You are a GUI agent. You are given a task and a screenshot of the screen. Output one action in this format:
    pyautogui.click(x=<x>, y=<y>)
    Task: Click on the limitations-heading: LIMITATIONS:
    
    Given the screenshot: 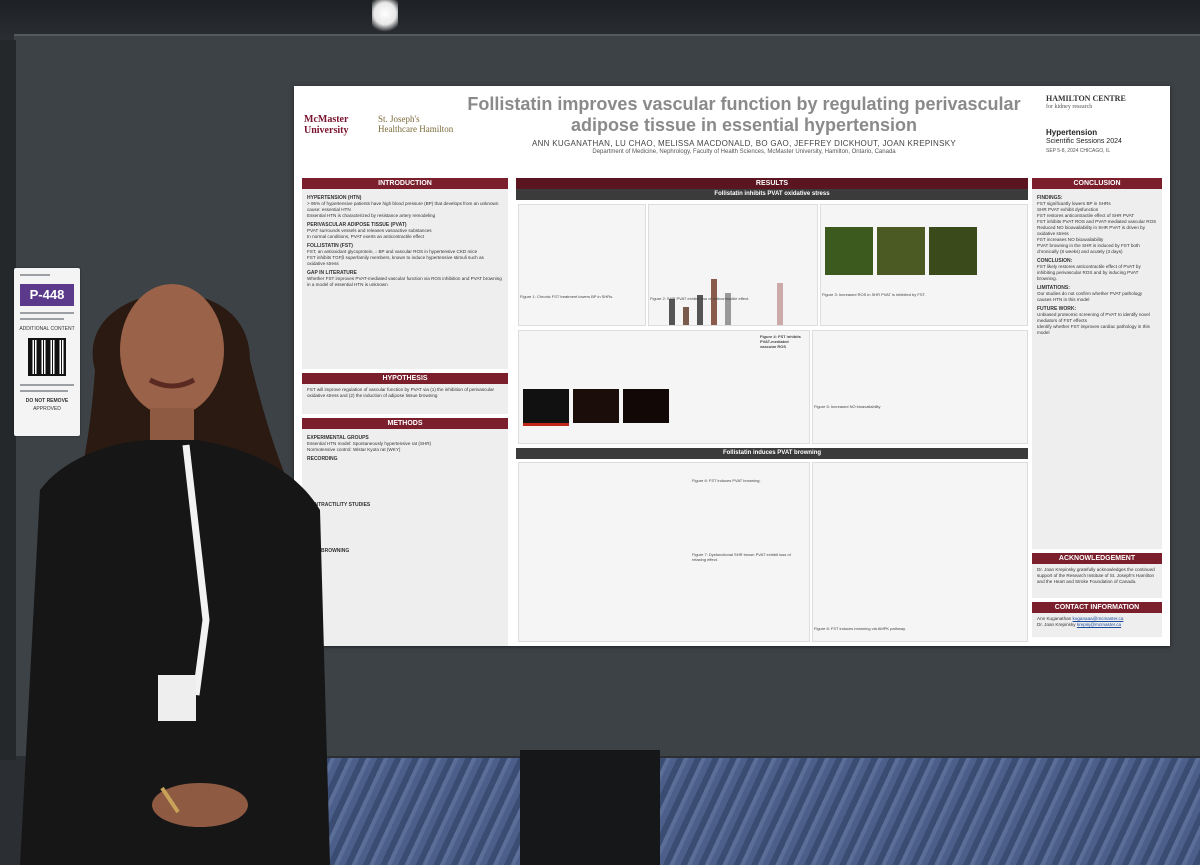 What is the action you would take?
    pyautogui.click(x=1053, y=288)
    